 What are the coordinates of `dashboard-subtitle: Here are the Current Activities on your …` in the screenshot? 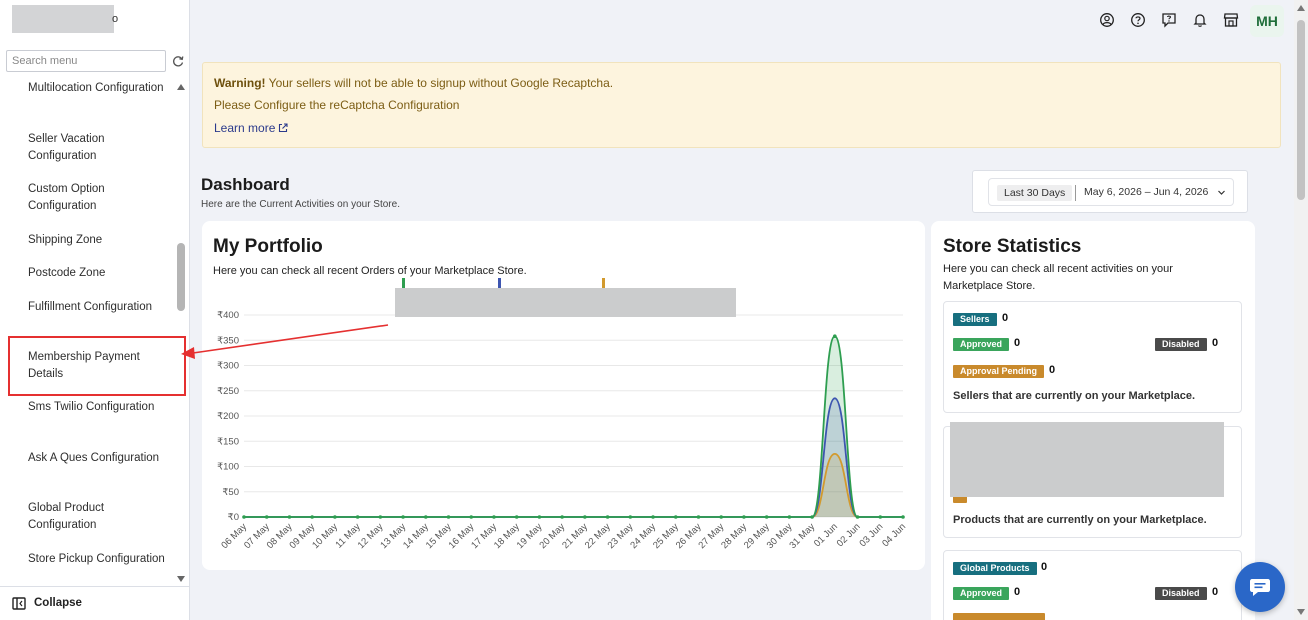 It's located at (300, 204).